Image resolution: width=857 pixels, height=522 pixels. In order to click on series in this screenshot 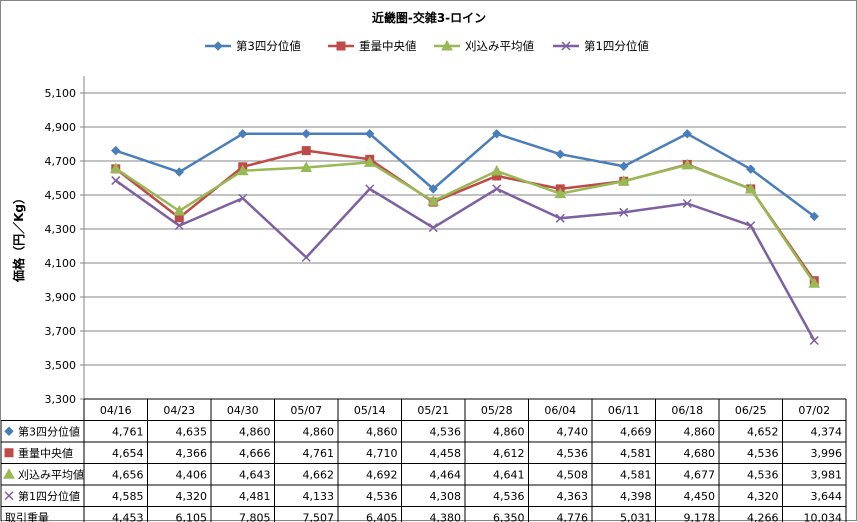, I will do `click(465, 175)`.